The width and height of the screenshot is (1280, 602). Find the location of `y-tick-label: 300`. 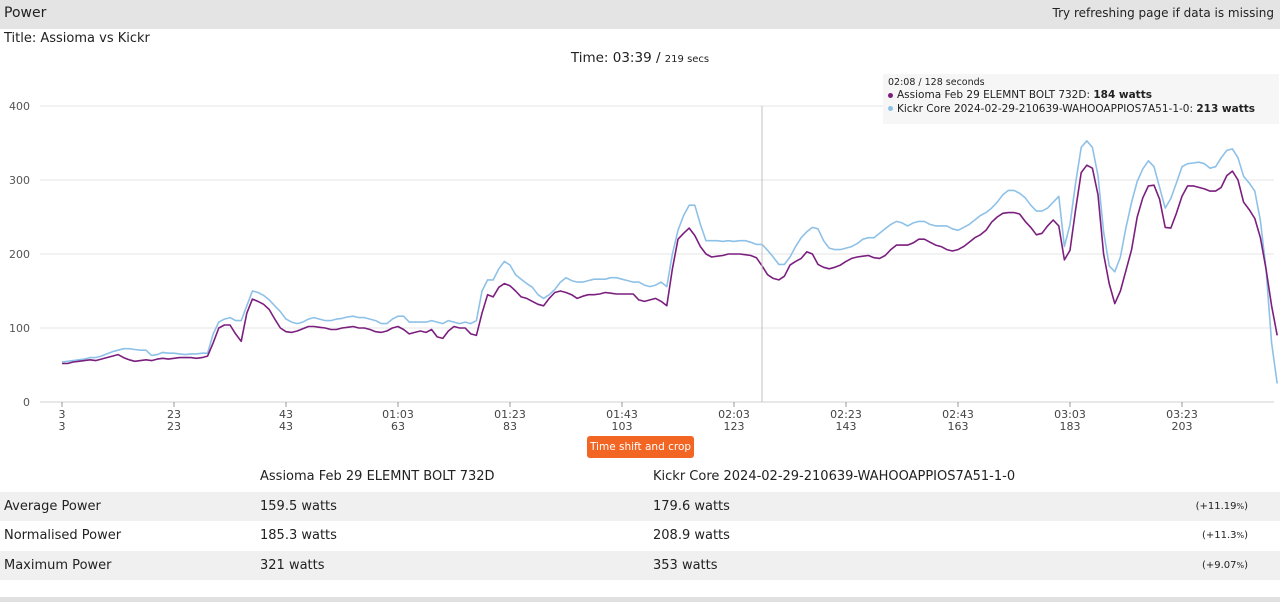

y-tick-label: 300 is located at coordinates (19, 180).